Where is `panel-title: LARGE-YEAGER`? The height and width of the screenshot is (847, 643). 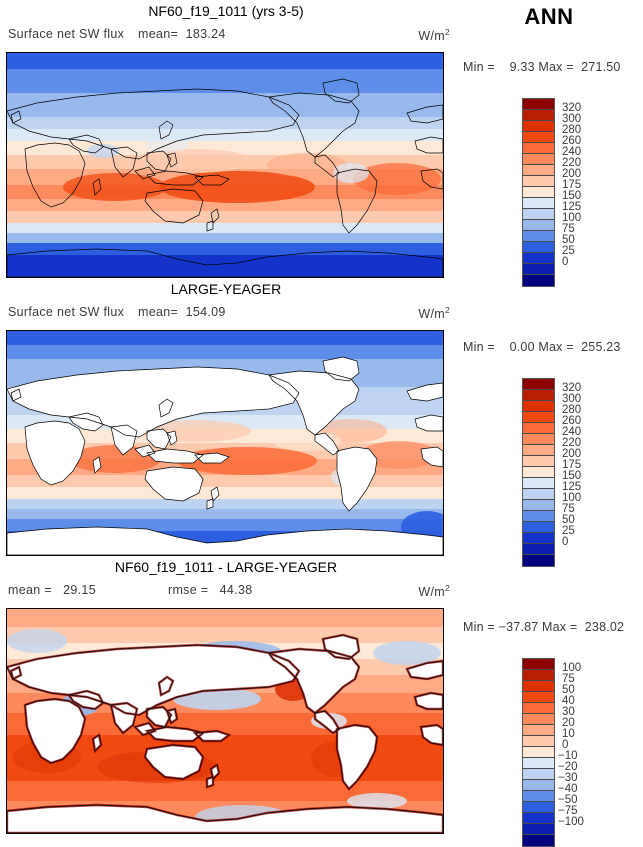
panel-title: LARGE-YEAGER is located at coordinates (226, 289).